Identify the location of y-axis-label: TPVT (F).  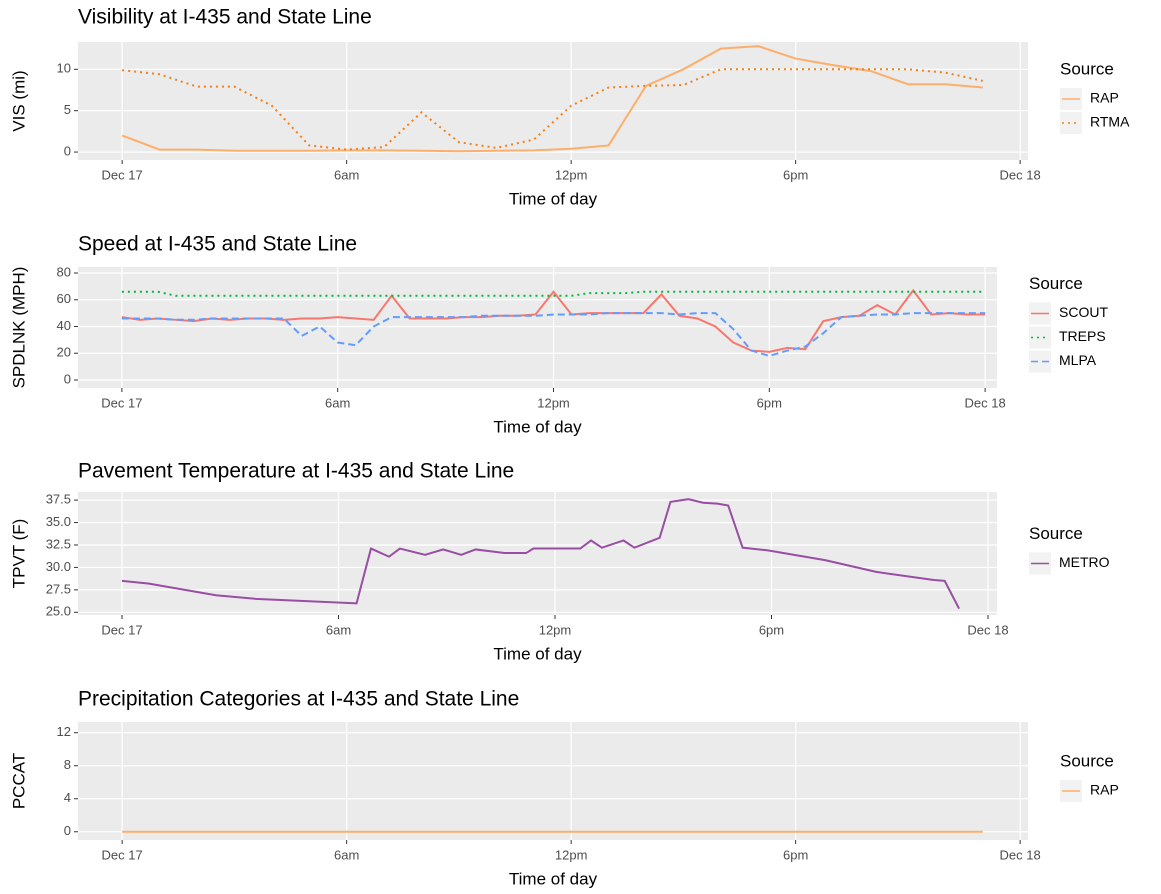
(18, 554).